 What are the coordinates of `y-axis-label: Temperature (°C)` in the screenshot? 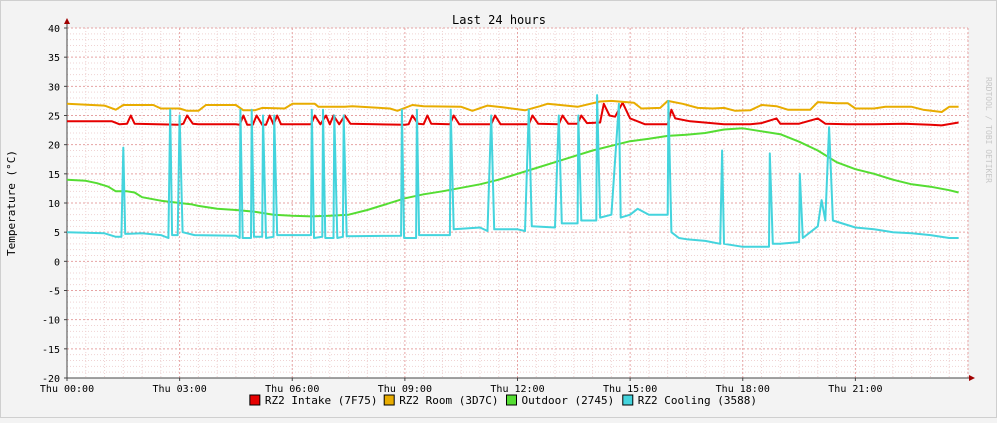 It's located at (11, 203).